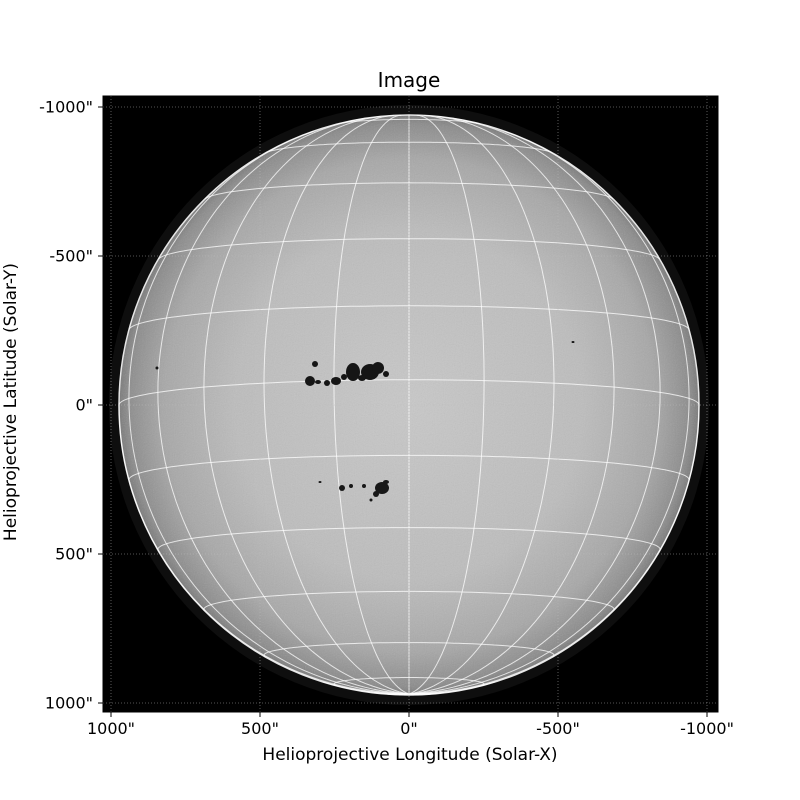  What do you see at coordinates (409, 728) in the screenshot?
I see `x-tick-label: 0"` at bounding box center [409, 728].